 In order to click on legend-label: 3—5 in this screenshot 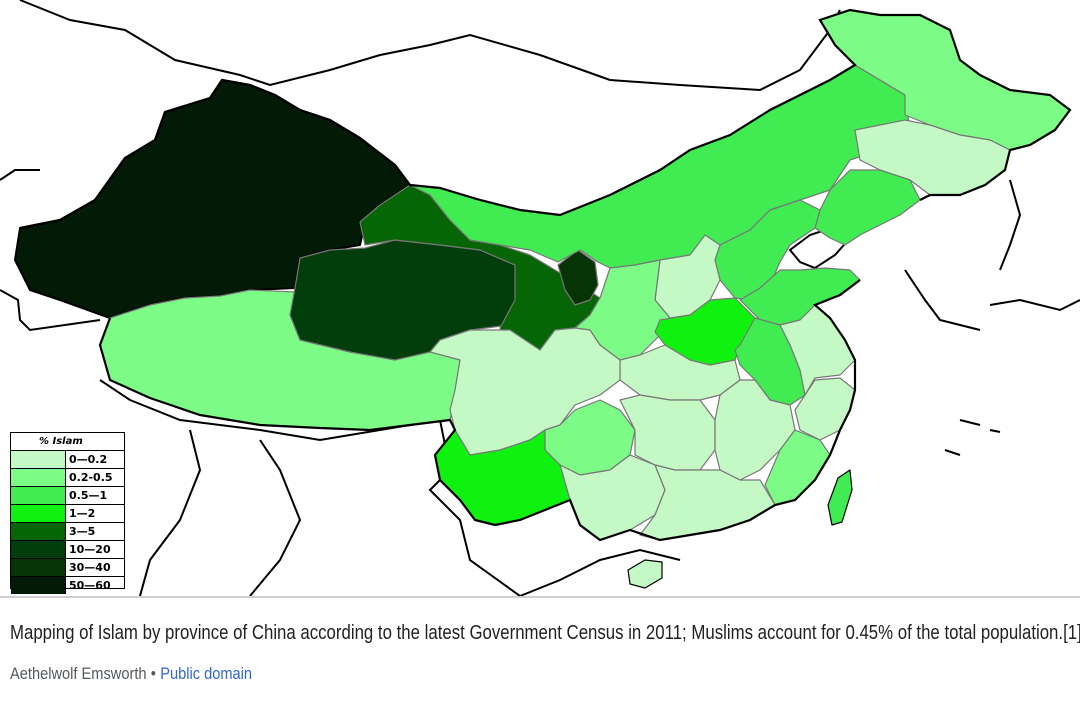, I will do `click(94, 531)`.